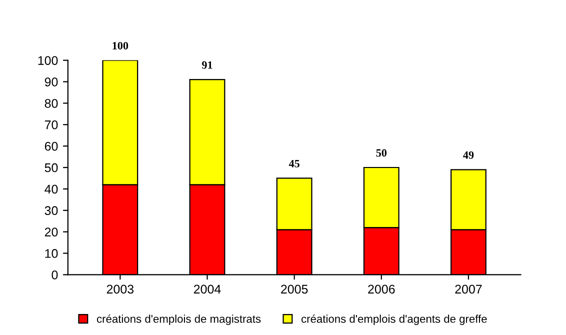 This screenshot has height=335, width=566. I want to click on y-tick-label: 30, so click(51, 211).